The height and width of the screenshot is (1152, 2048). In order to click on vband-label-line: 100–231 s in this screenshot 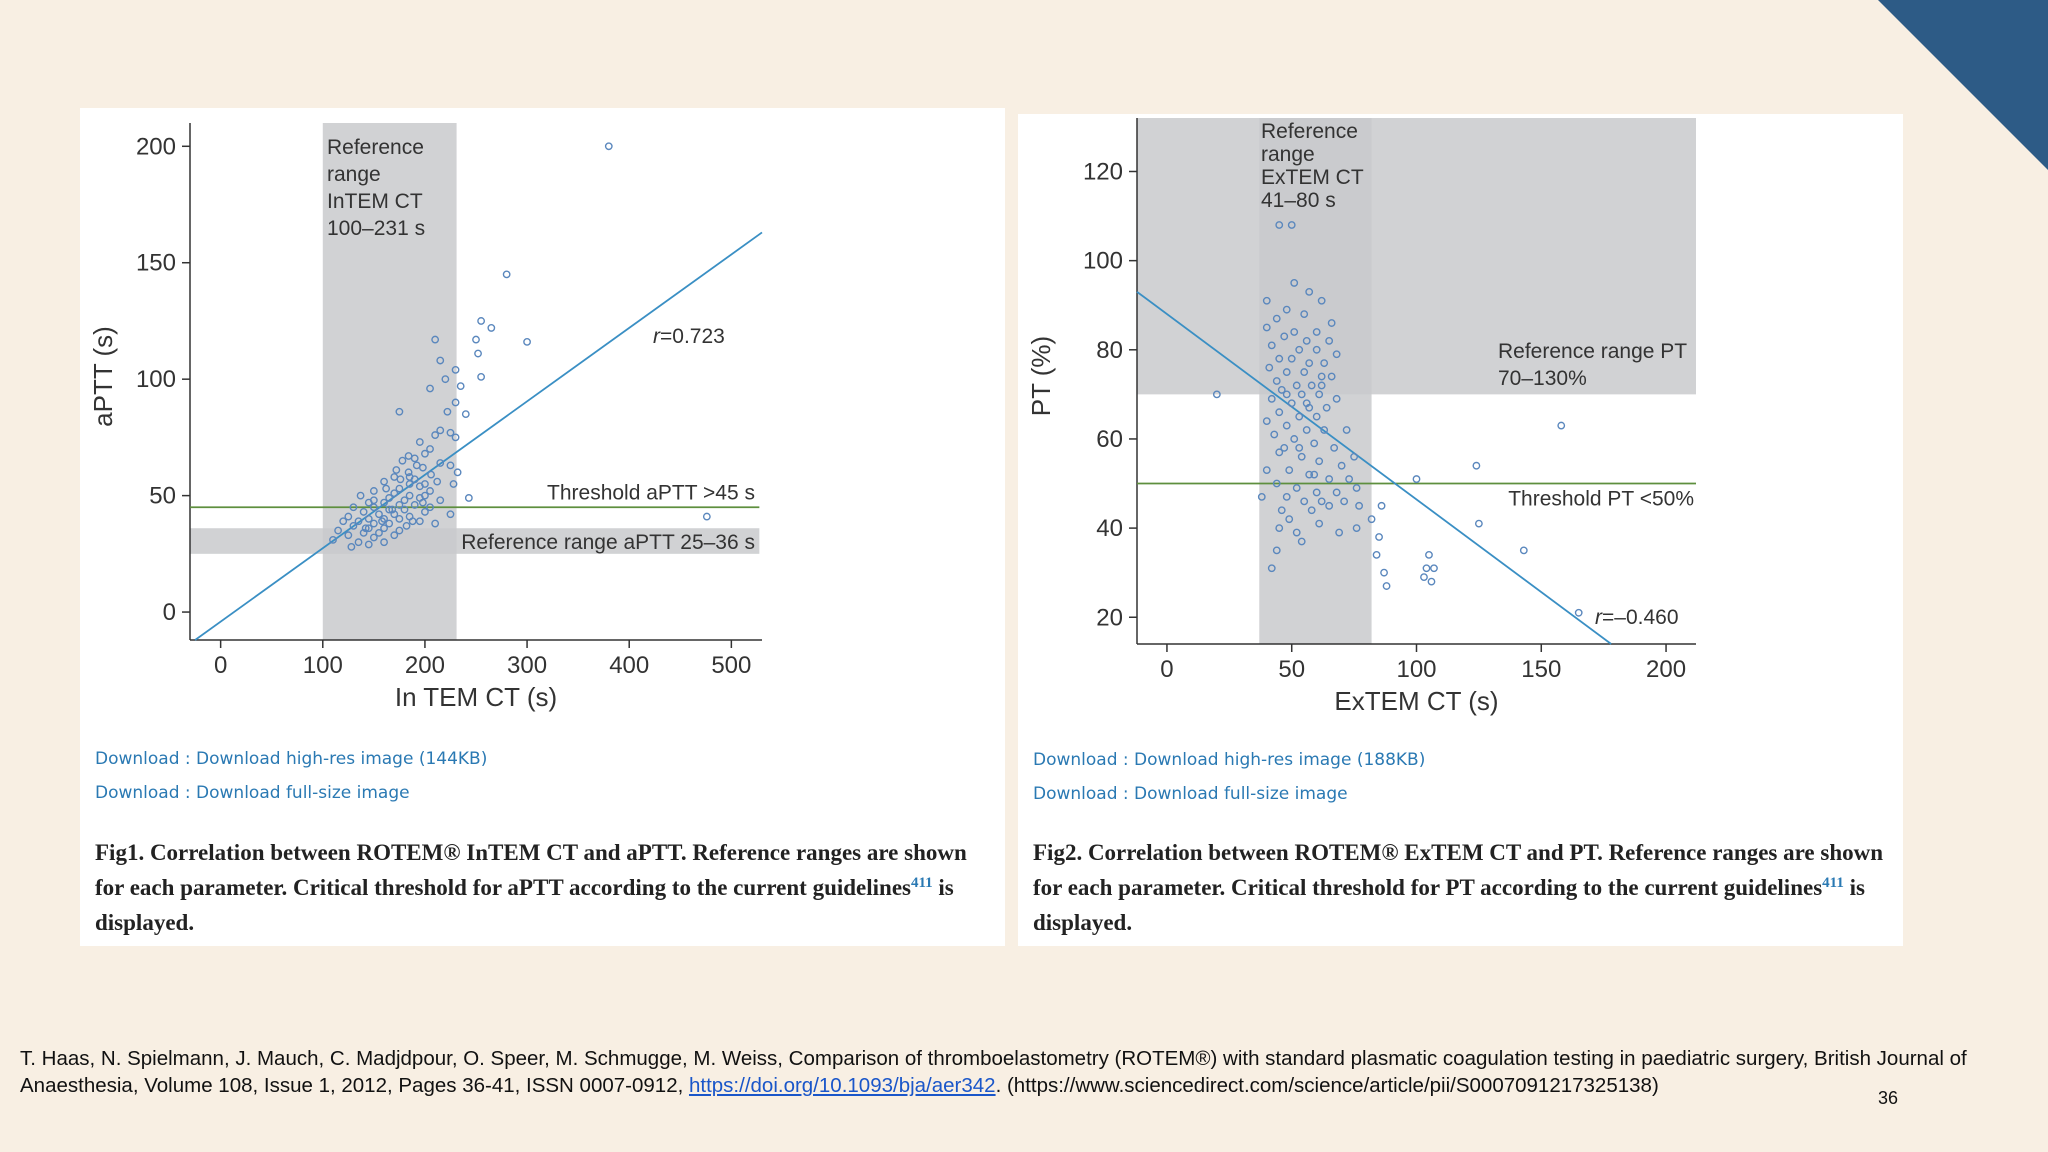, I will do `click(376, 228)`.